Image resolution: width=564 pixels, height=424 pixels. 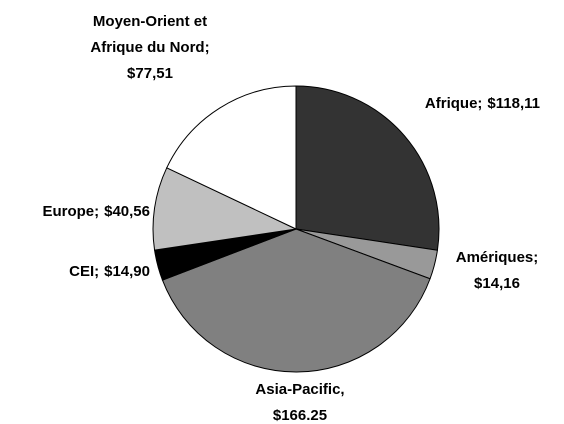 I want to click on slice-category: CEI;, so click(x=84, y=271).